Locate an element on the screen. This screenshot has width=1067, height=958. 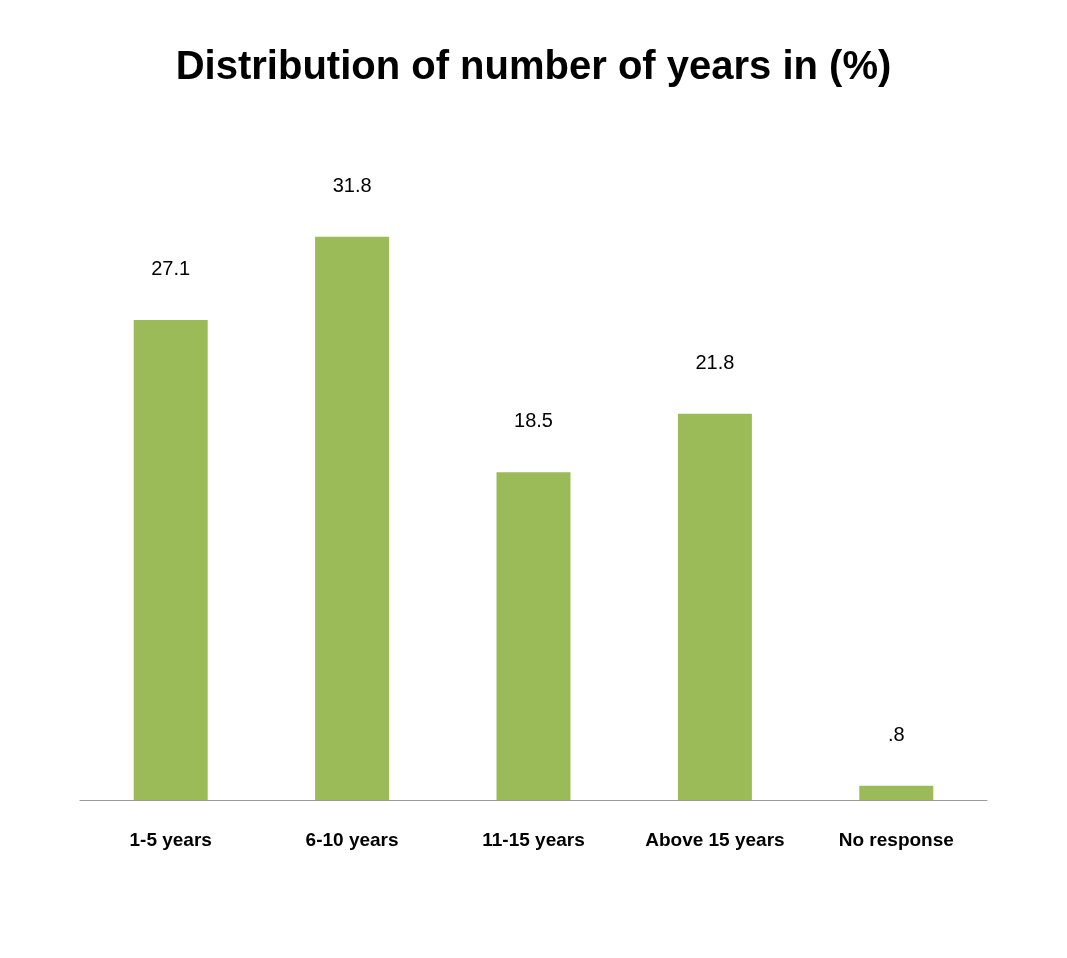
data-label: 21.8 is located at coordinates (715, 361).